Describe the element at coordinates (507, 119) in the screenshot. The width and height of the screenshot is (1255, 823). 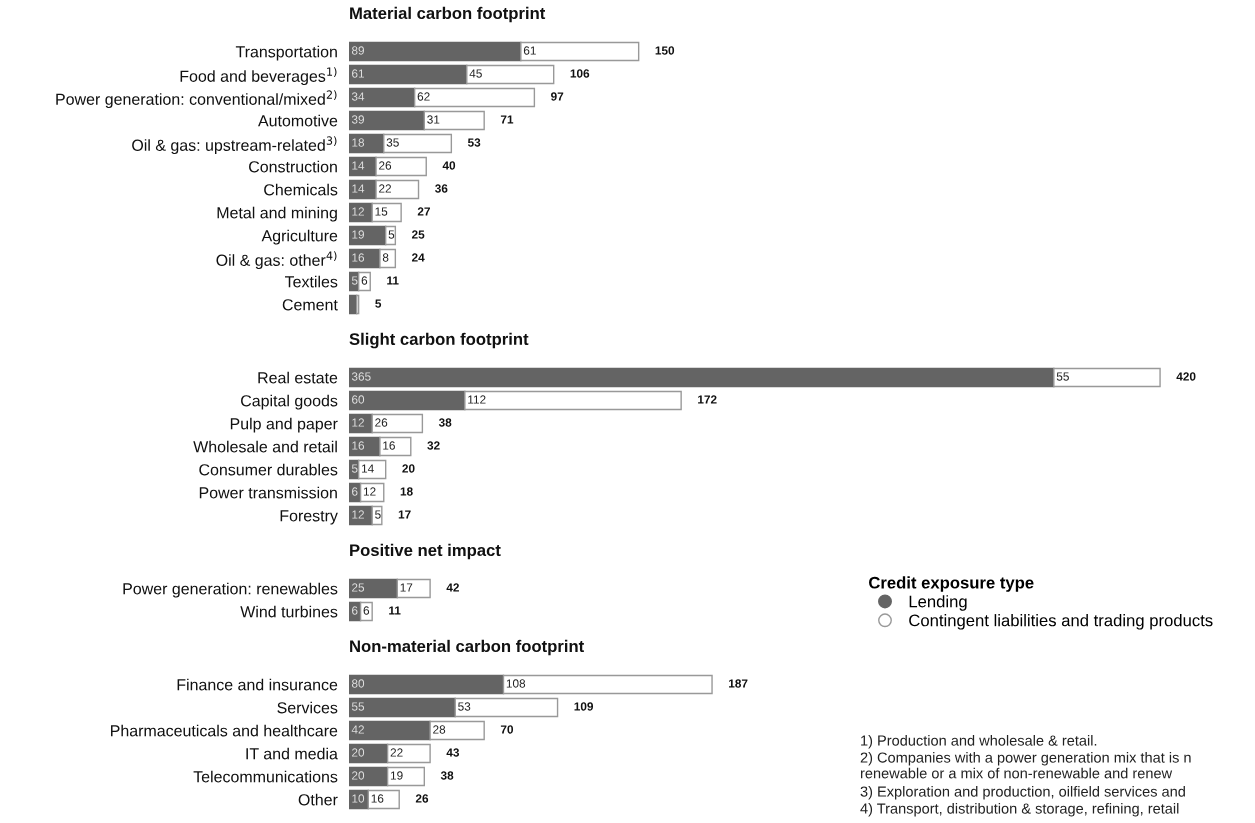
I see `total-label: 71` at that location.